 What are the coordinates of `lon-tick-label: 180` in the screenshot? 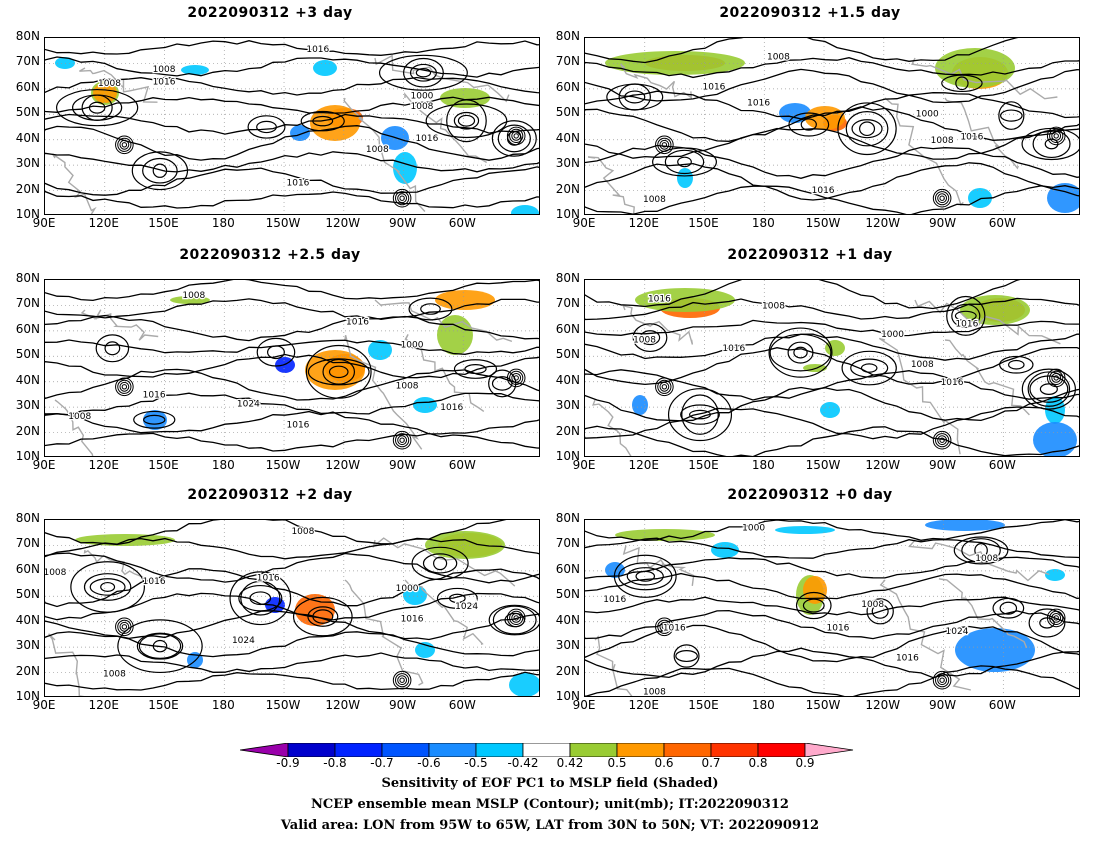 It's located at (223, 465).